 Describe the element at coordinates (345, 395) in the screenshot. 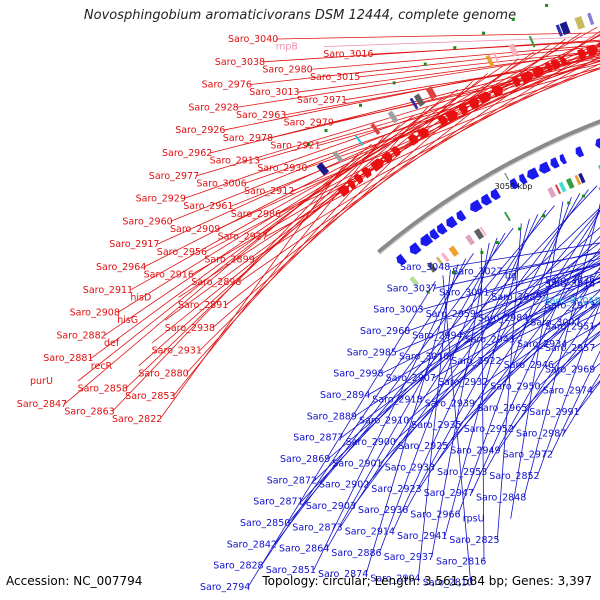

I see `gene-label: Saro_2894` at that location.